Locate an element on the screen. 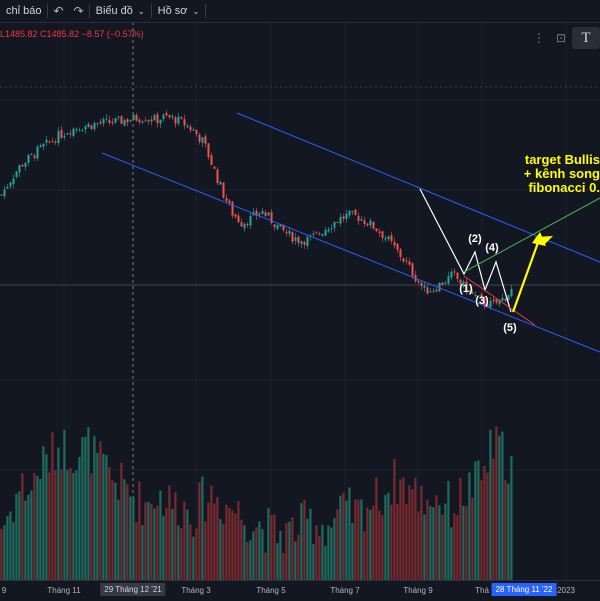 The width and height of the screenshot is (600, 601). x-tick: Tháng 3 is located at coordinates (196, 590).